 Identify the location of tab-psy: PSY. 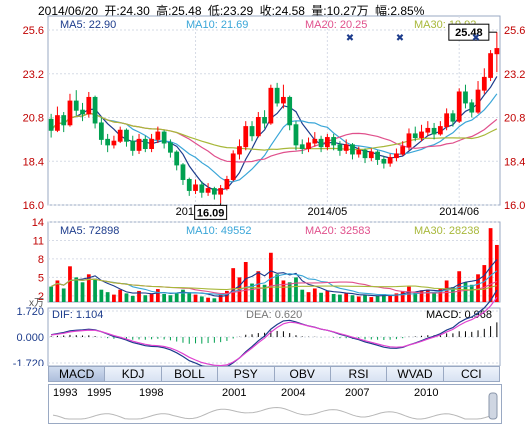
(245, 374).